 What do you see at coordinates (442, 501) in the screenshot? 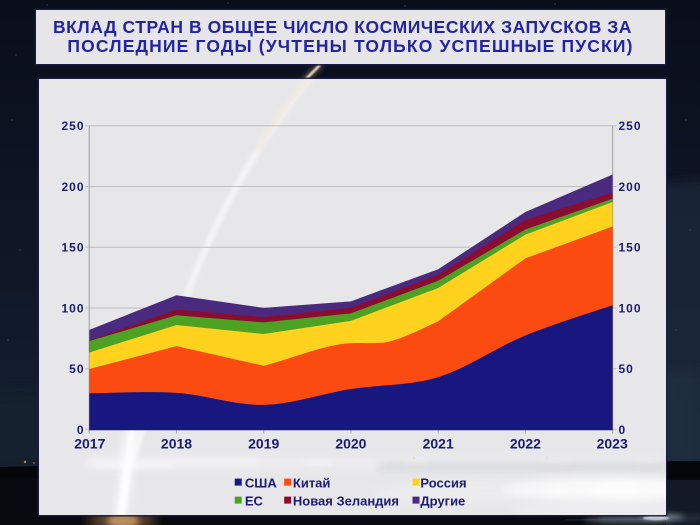
I see `svg-text: Другие` at bounding box center [442, 501].